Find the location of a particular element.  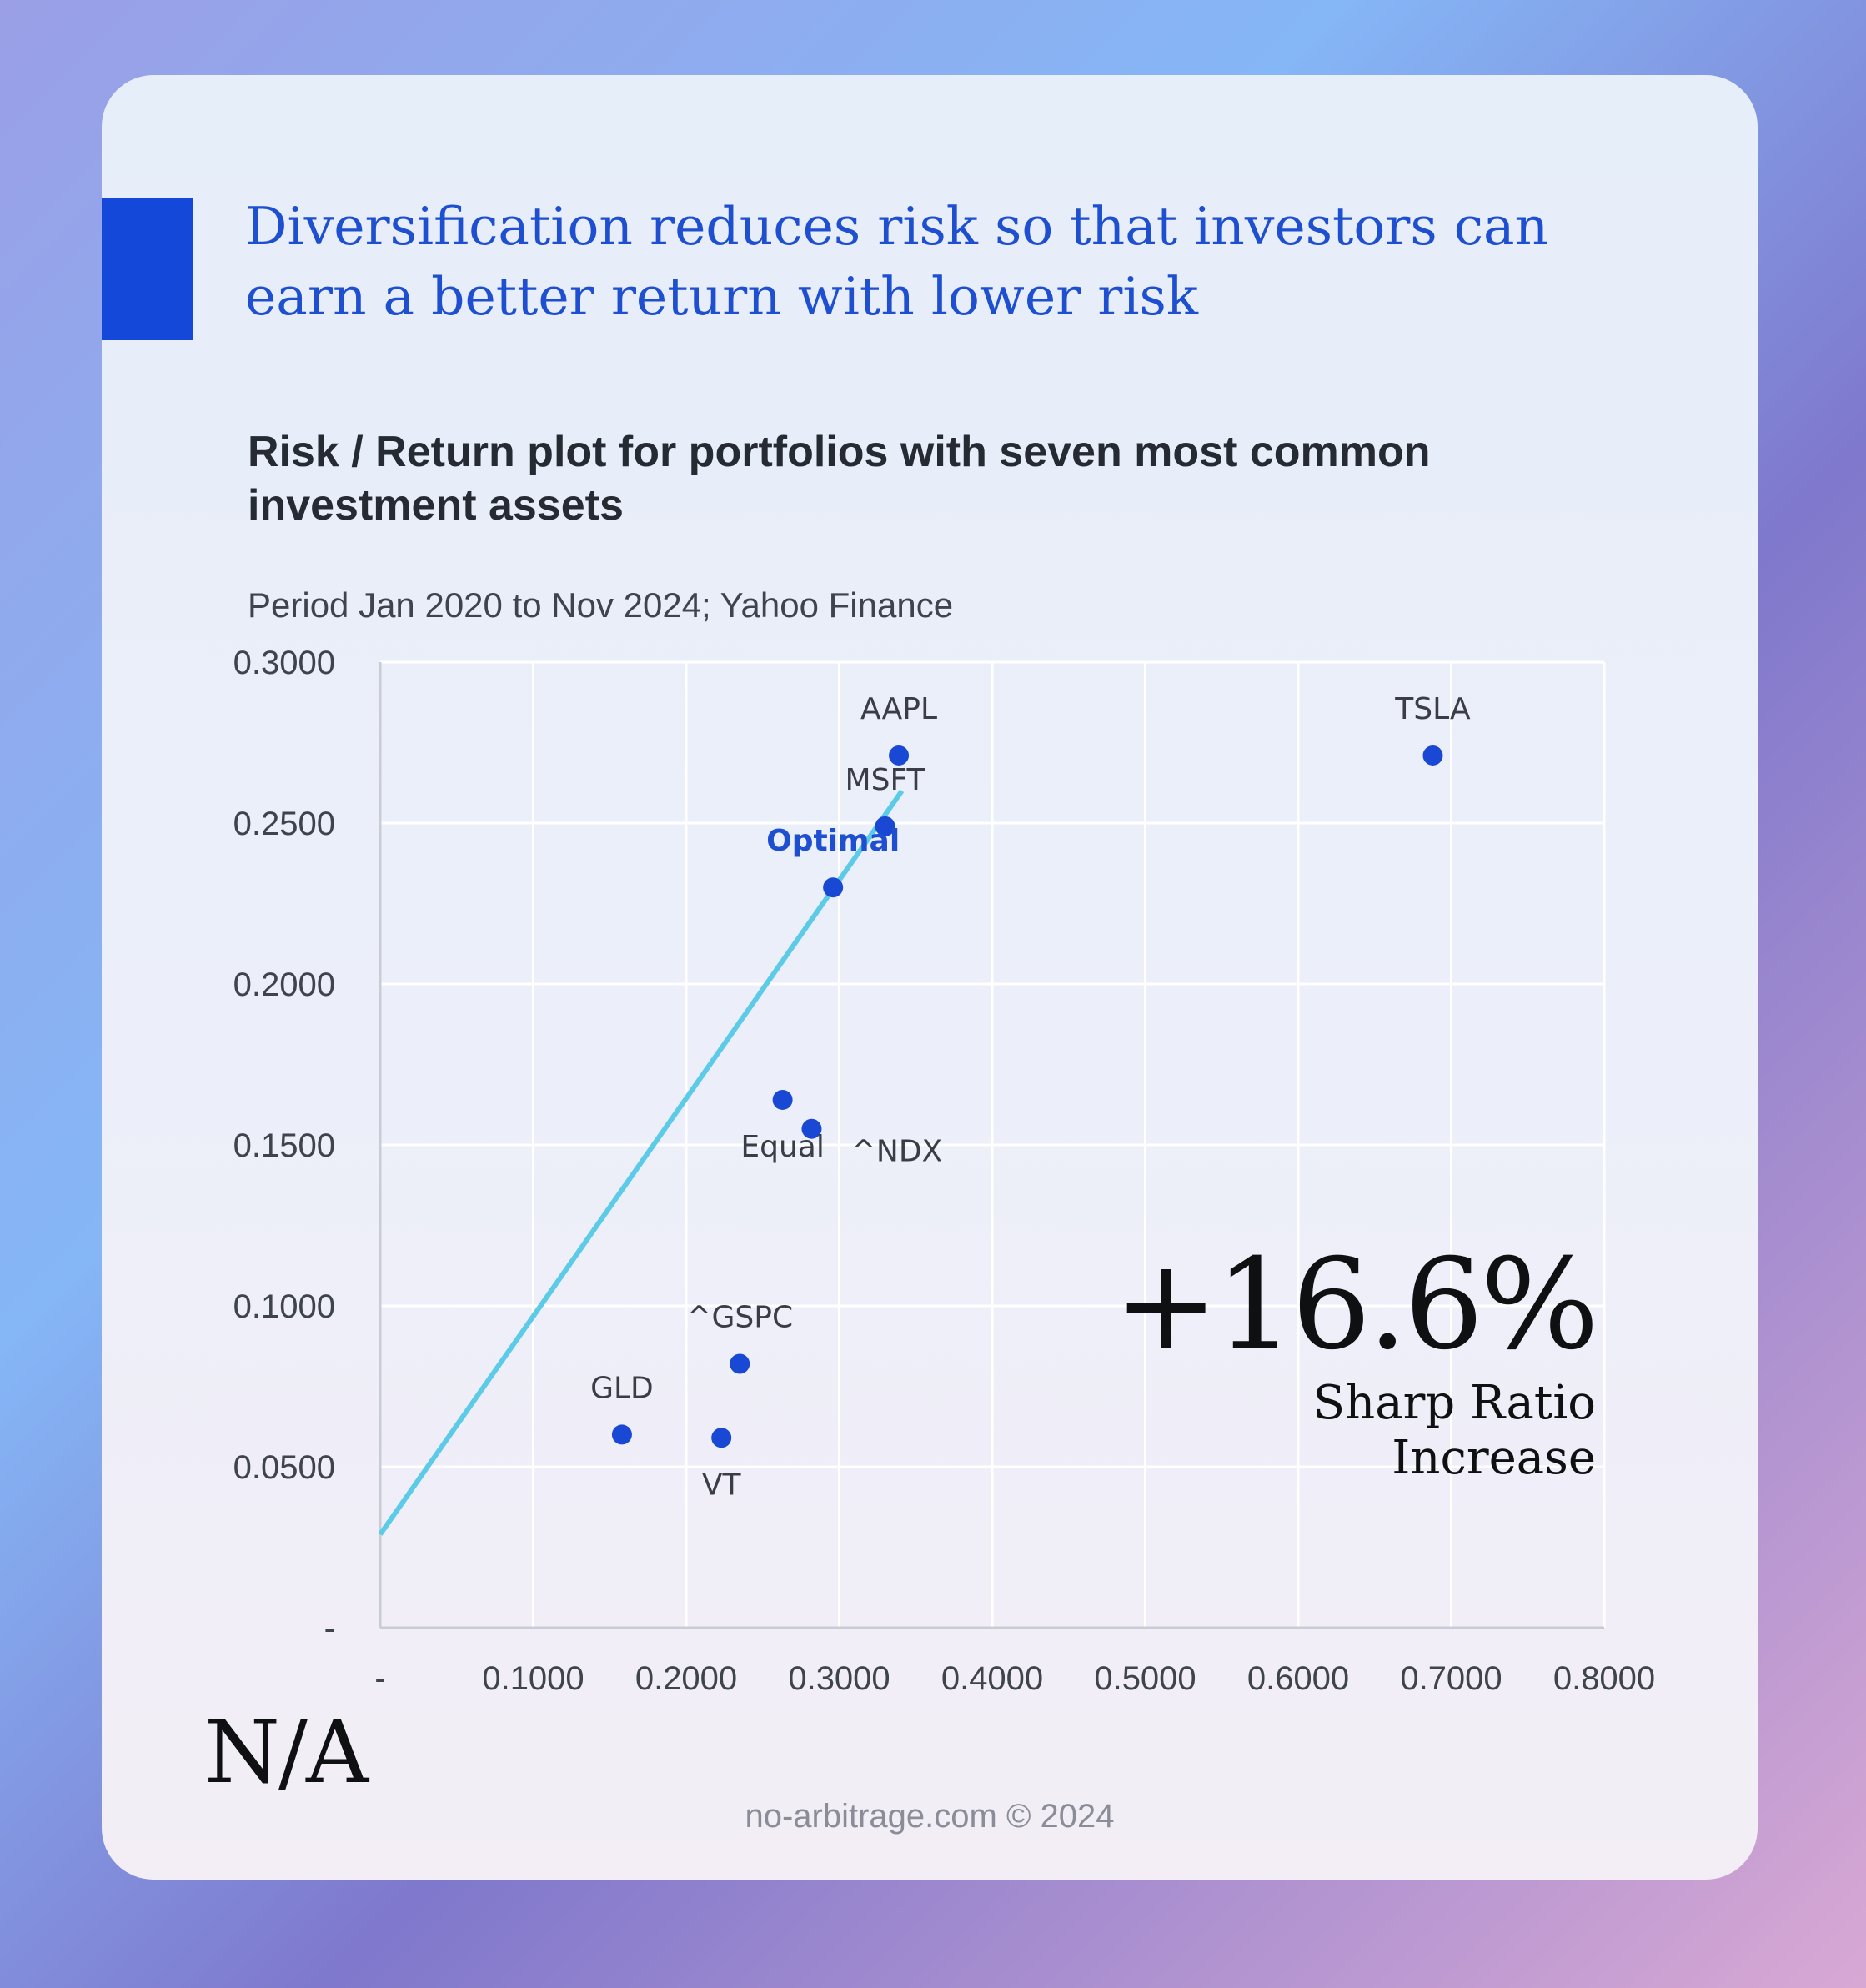

x-tick-label: 0.5000 is located at coordinates (1145, 1679).